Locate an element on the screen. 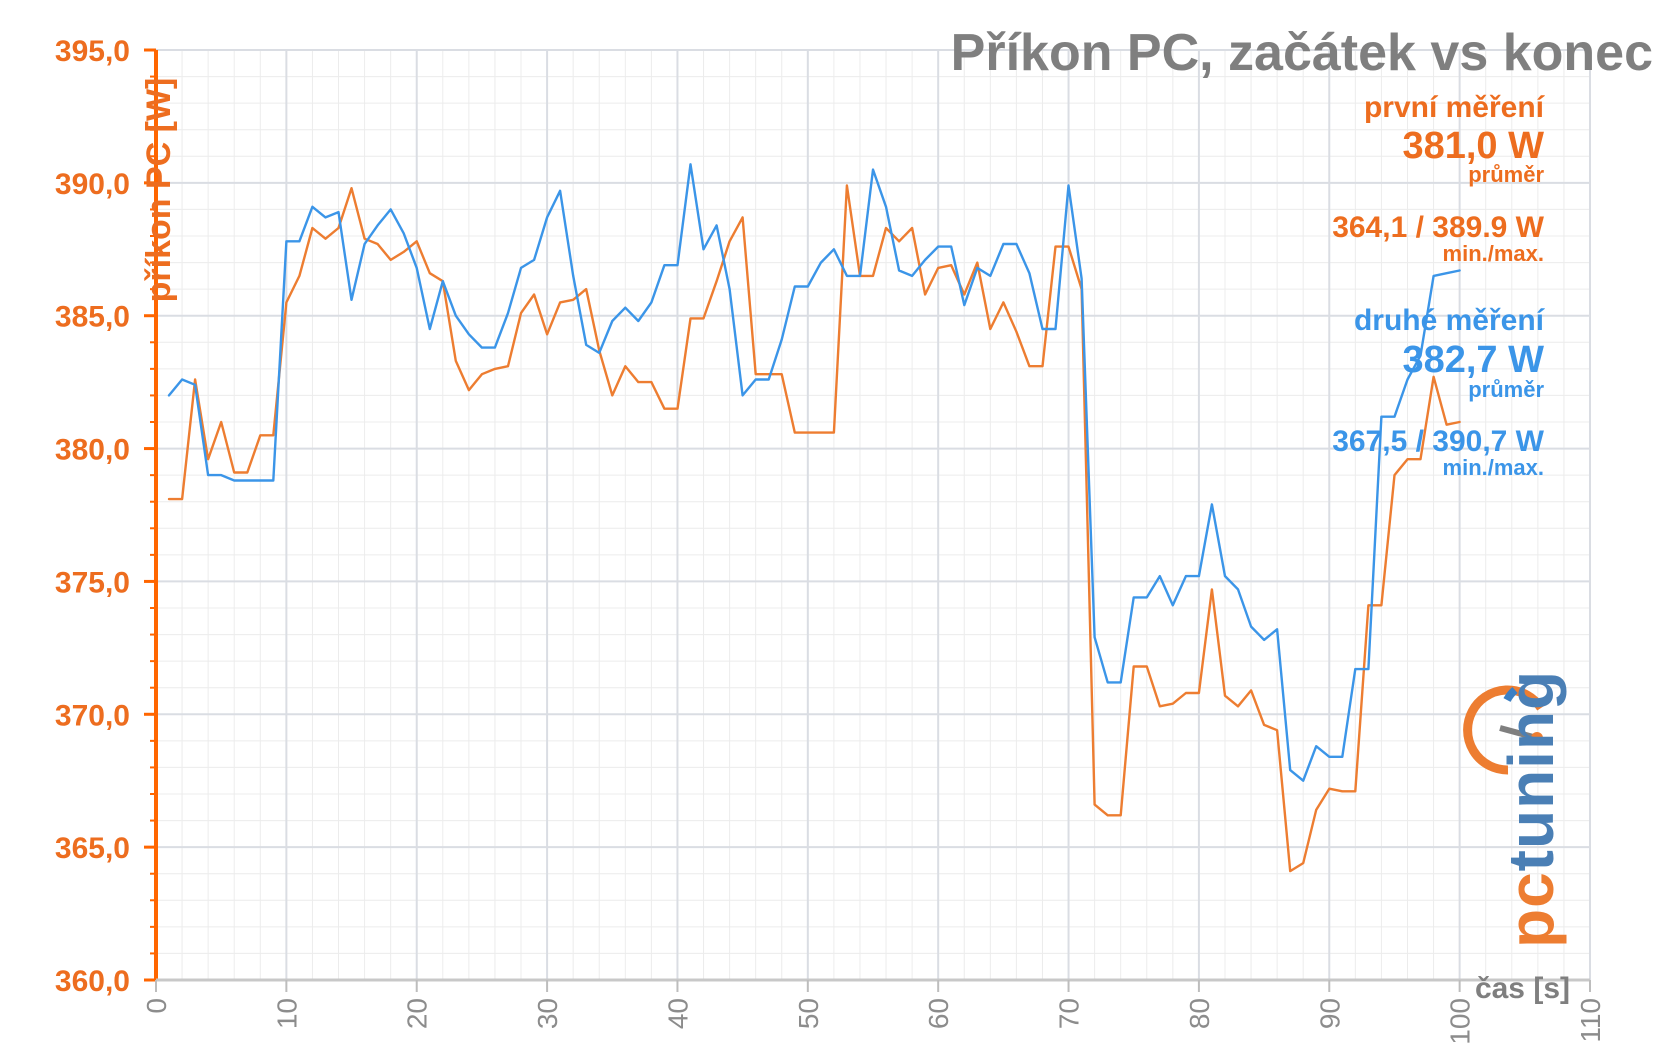  x-tick-label: 70 is located at coordinates (1069, 1013).